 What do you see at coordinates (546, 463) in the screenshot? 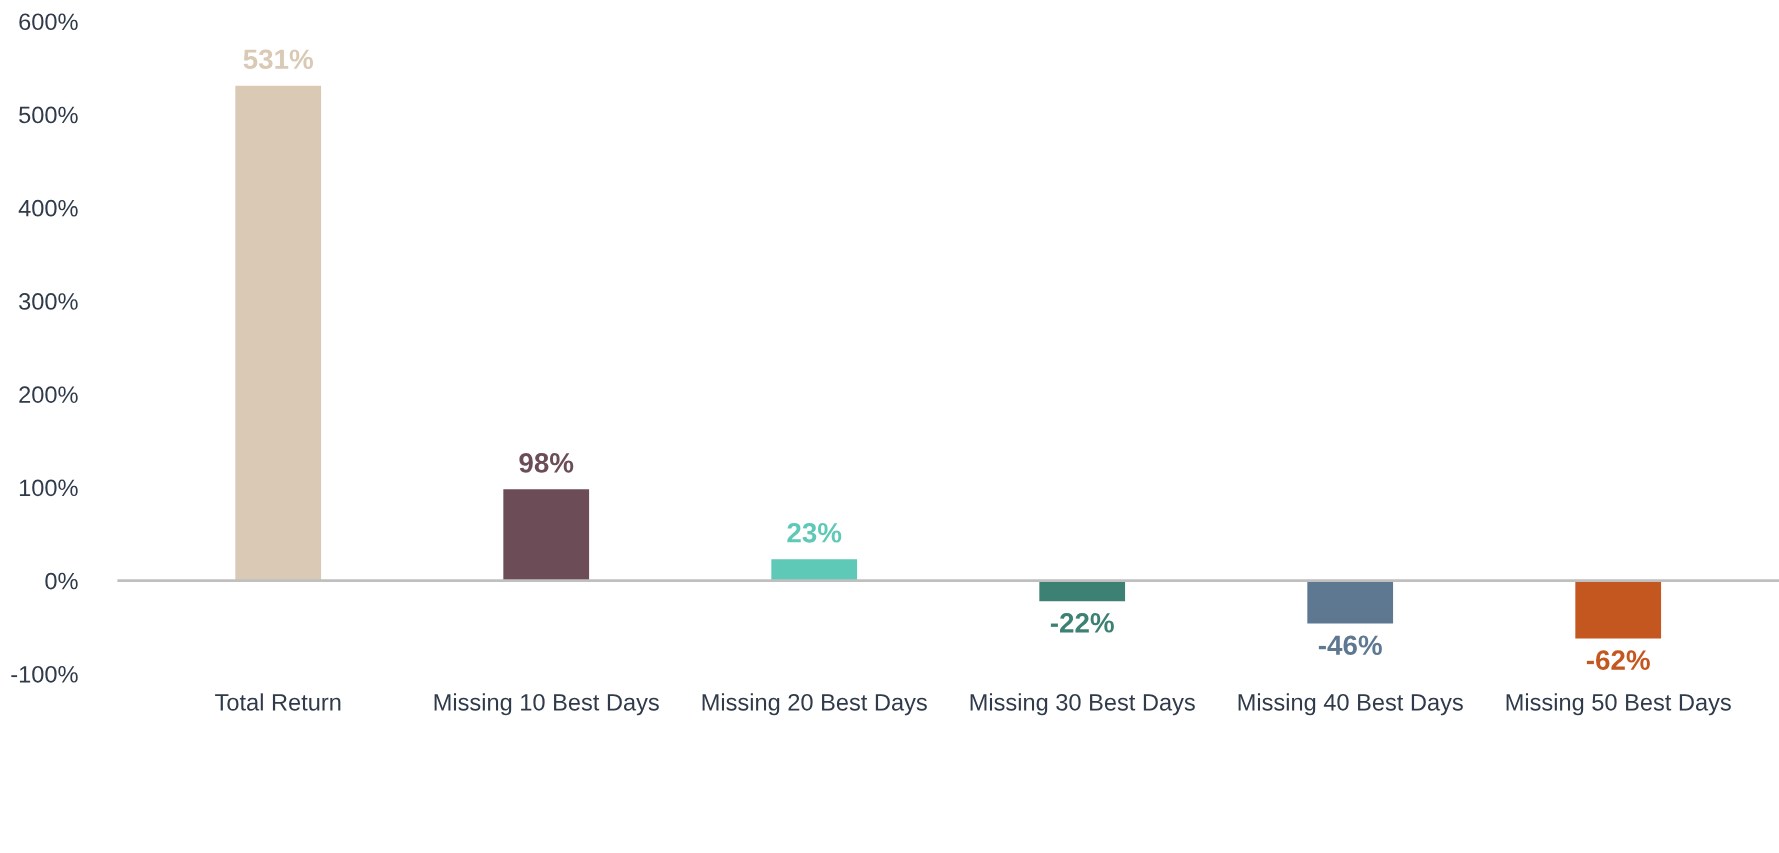
I see `data-label: 98%` at bounding box center [546, 463].